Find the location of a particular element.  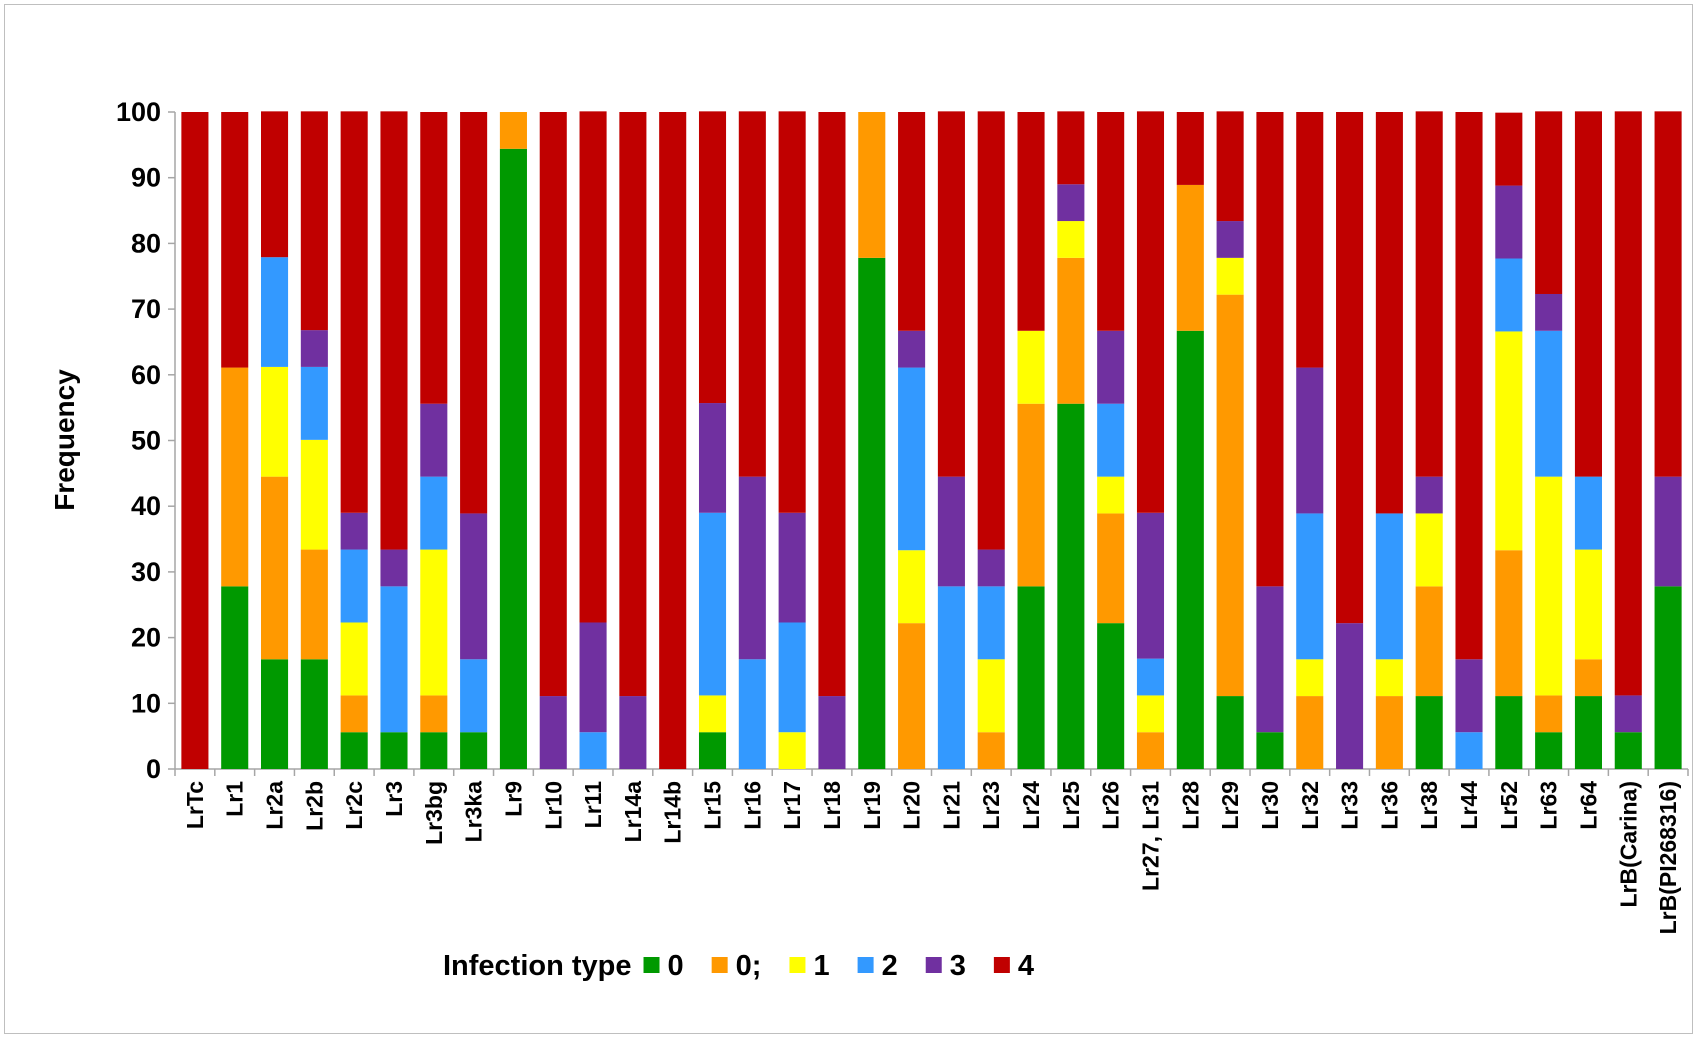

bar-segment-Lr27-Lr31-it3 is located at coordinates (1150, 585).